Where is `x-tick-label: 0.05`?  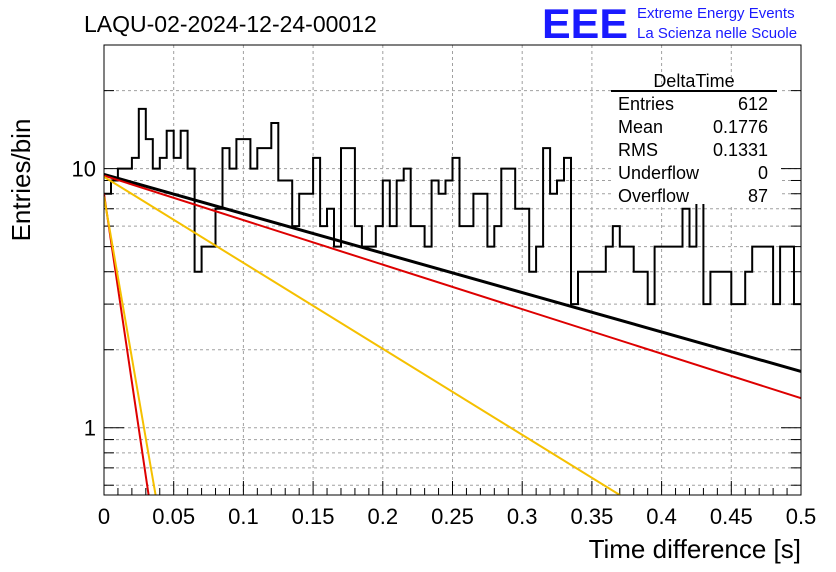 x-tick-label: 0.05 is located at coordinates (173, 516).